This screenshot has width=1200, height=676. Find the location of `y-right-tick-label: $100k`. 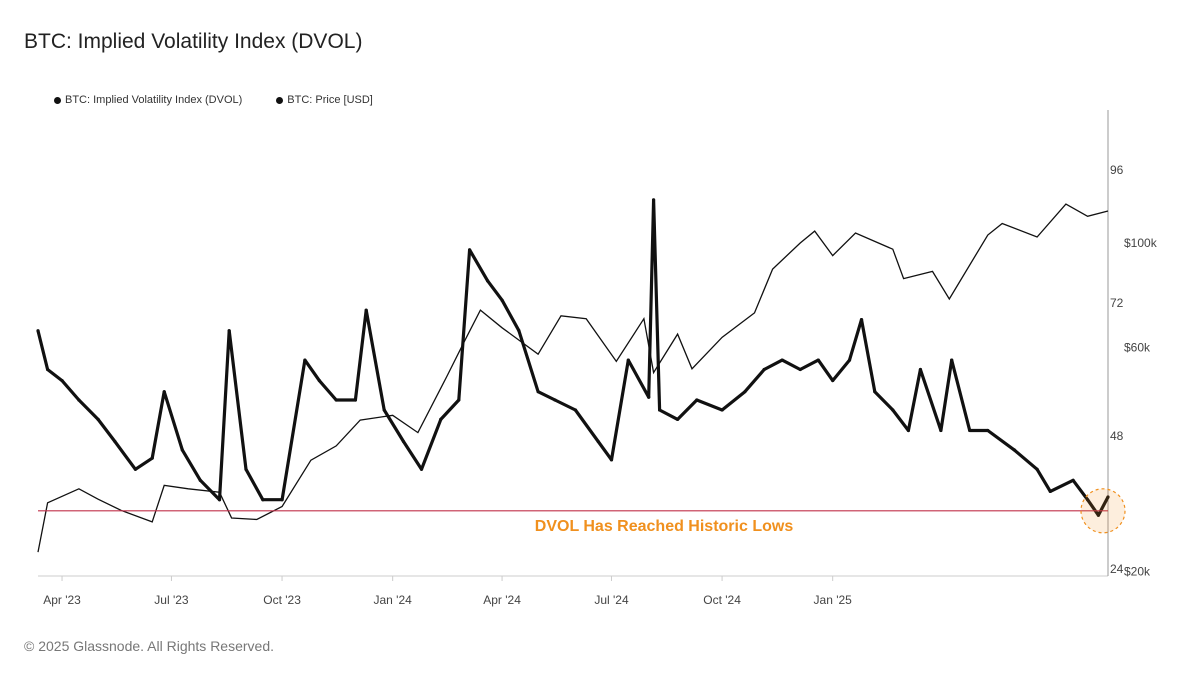

y-right-tick-label: $100k is located at coordinates (1141, 243).